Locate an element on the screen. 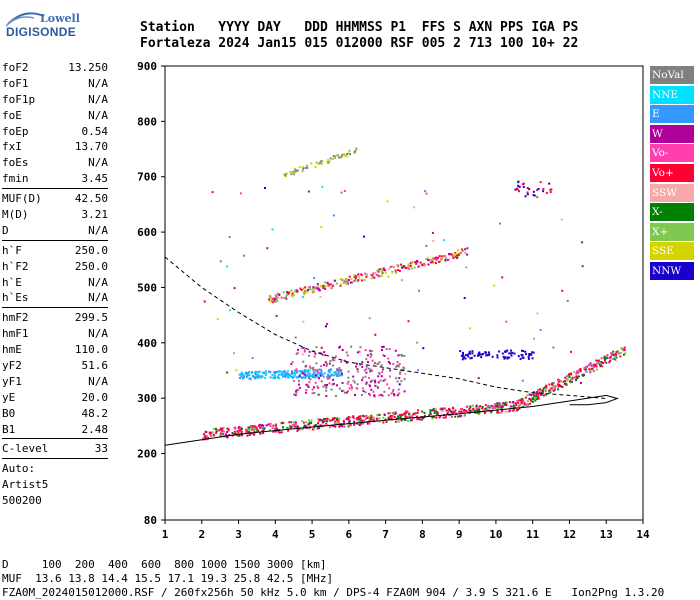  param-label: foF2 is located at coordinates (15, 67).